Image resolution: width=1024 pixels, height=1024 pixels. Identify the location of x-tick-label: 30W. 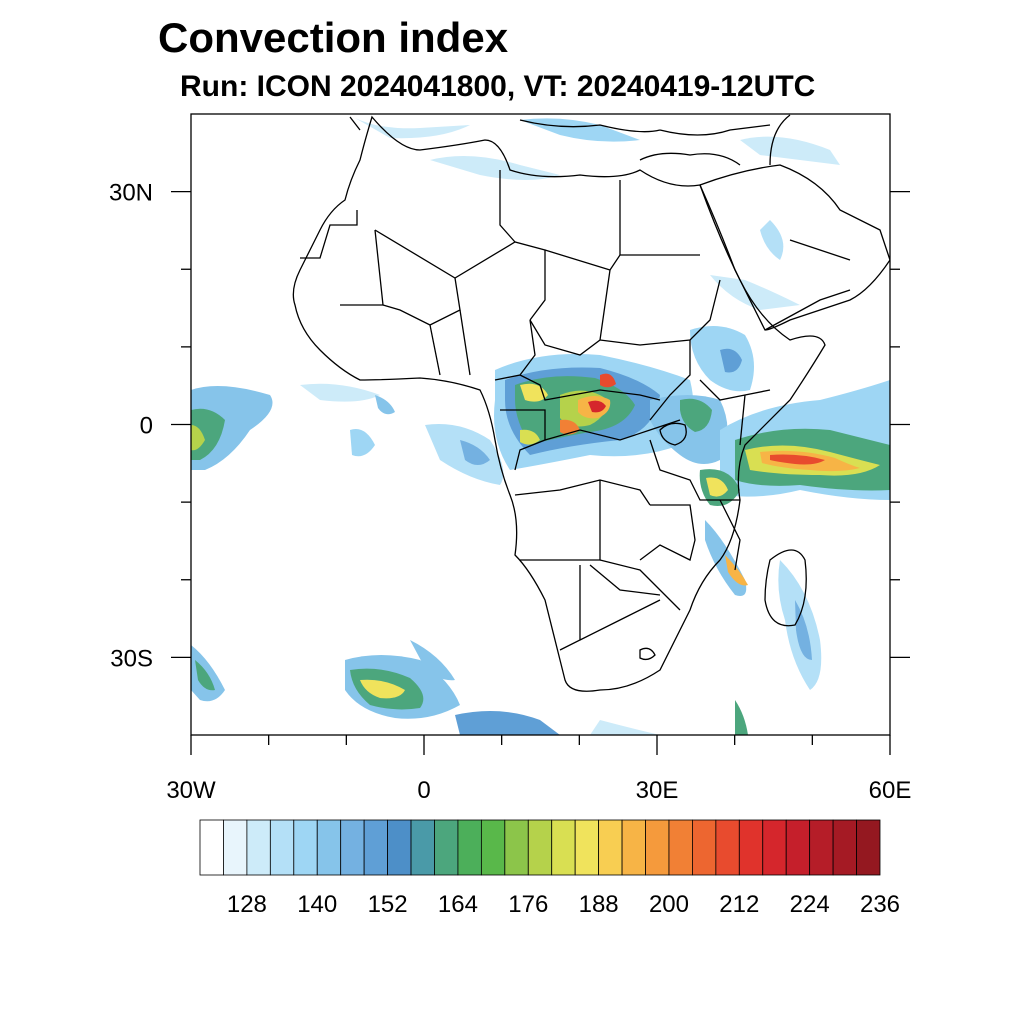
(191, 790).